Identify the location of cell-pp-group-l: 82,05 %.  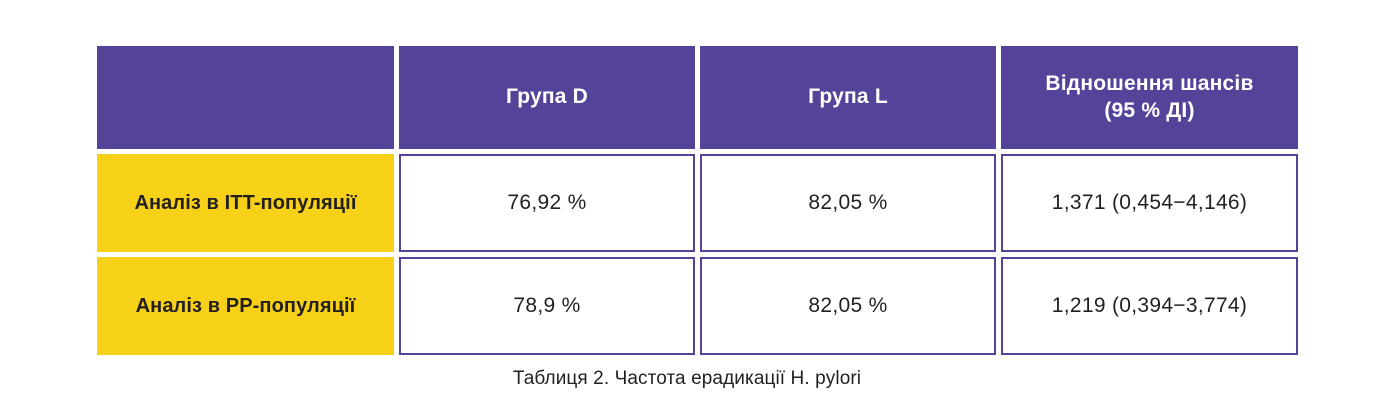
(848, 306).